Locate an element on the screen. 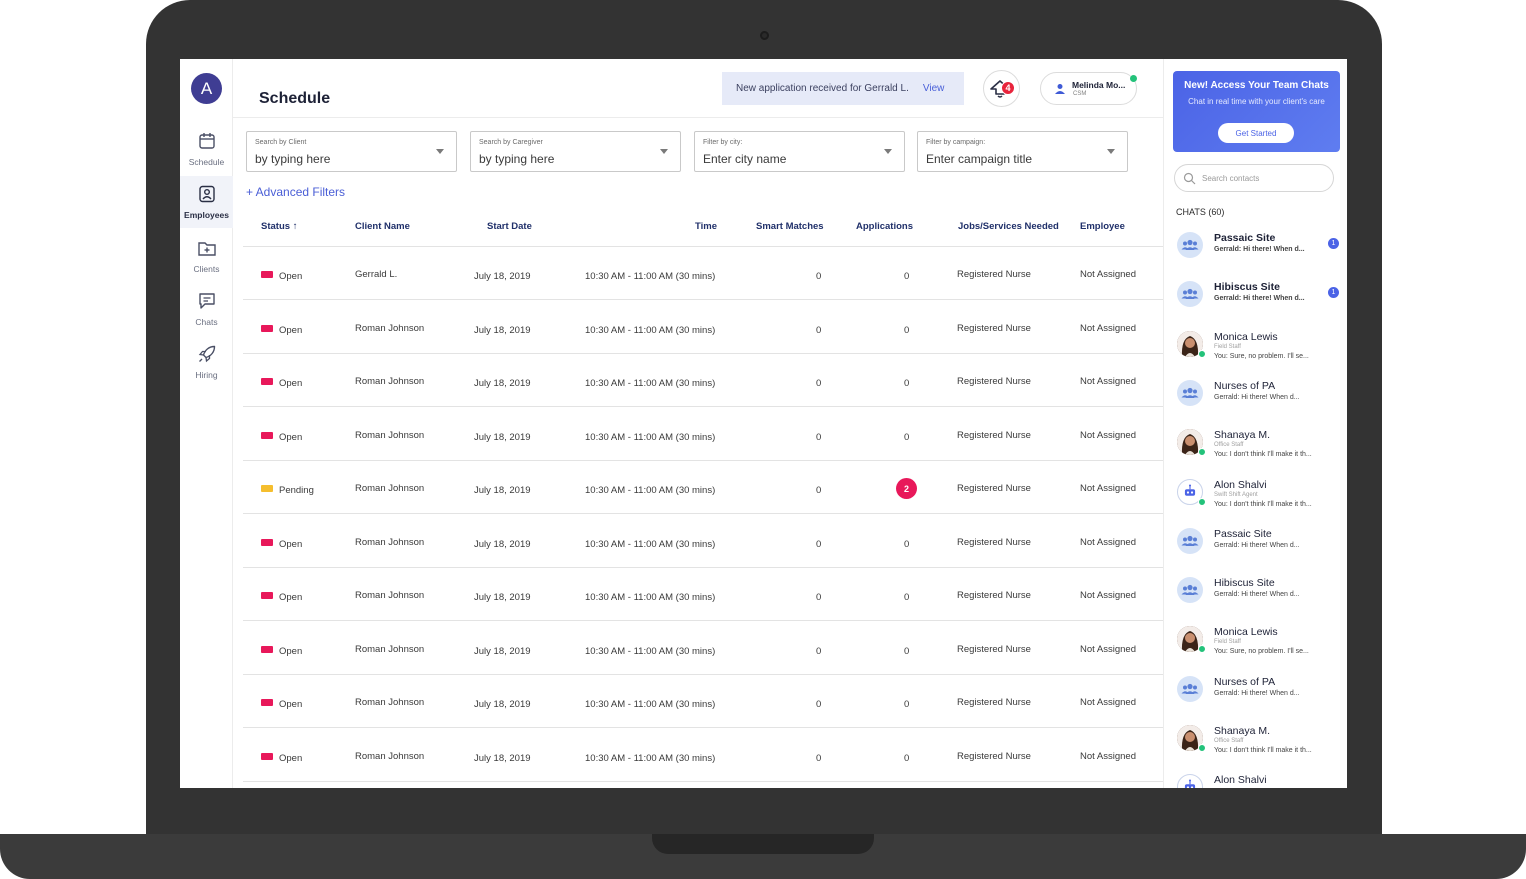 The image size is (1526, 879). chats-count-label: CHATS (60) is located at coordinates (1200, 212).